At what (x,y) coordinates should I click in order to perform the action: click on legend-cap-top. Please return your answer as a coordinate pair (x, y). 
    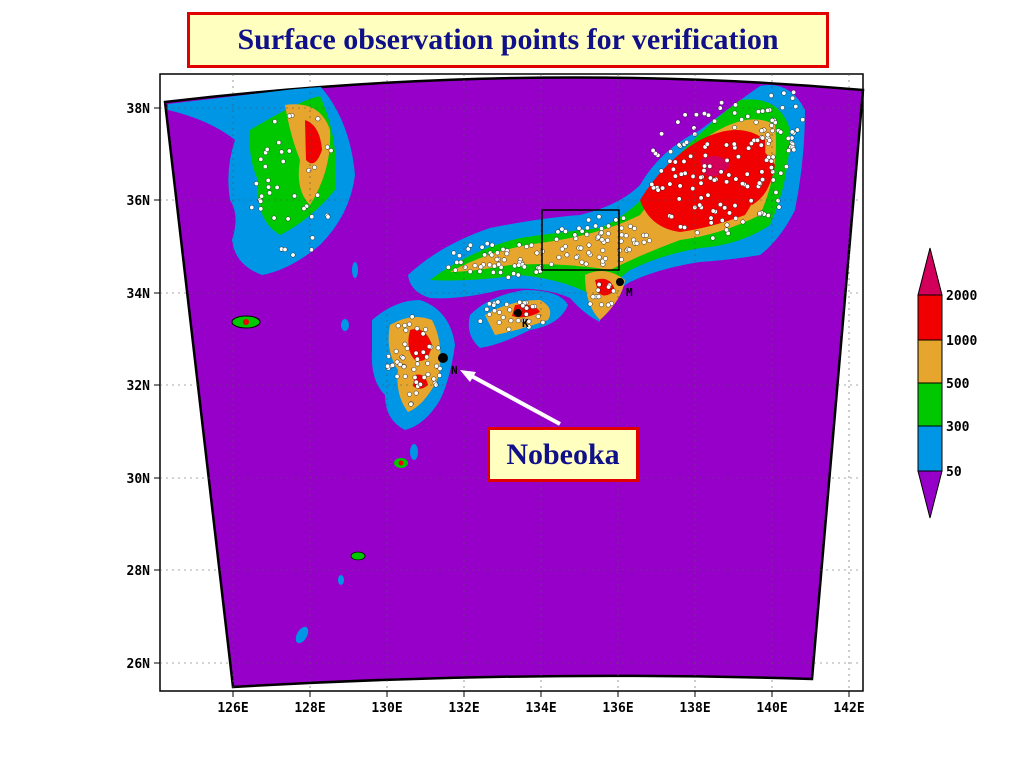
    Looking at the image, I should click on (930, 271).